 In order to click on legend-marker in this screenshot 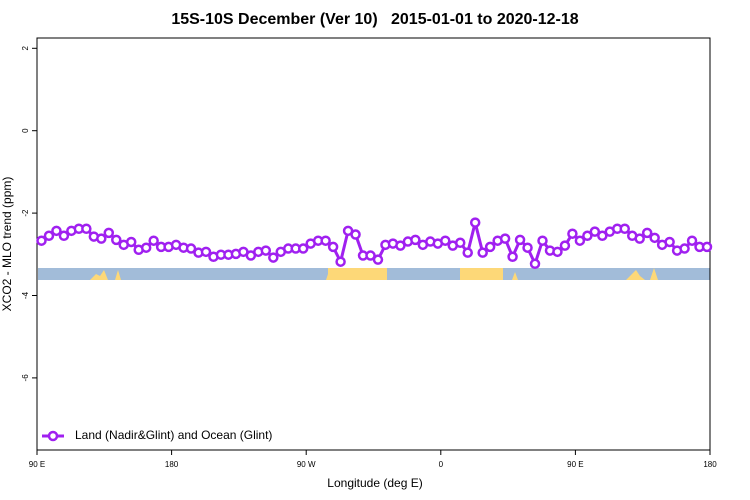, I will do `click(53, 436)`.